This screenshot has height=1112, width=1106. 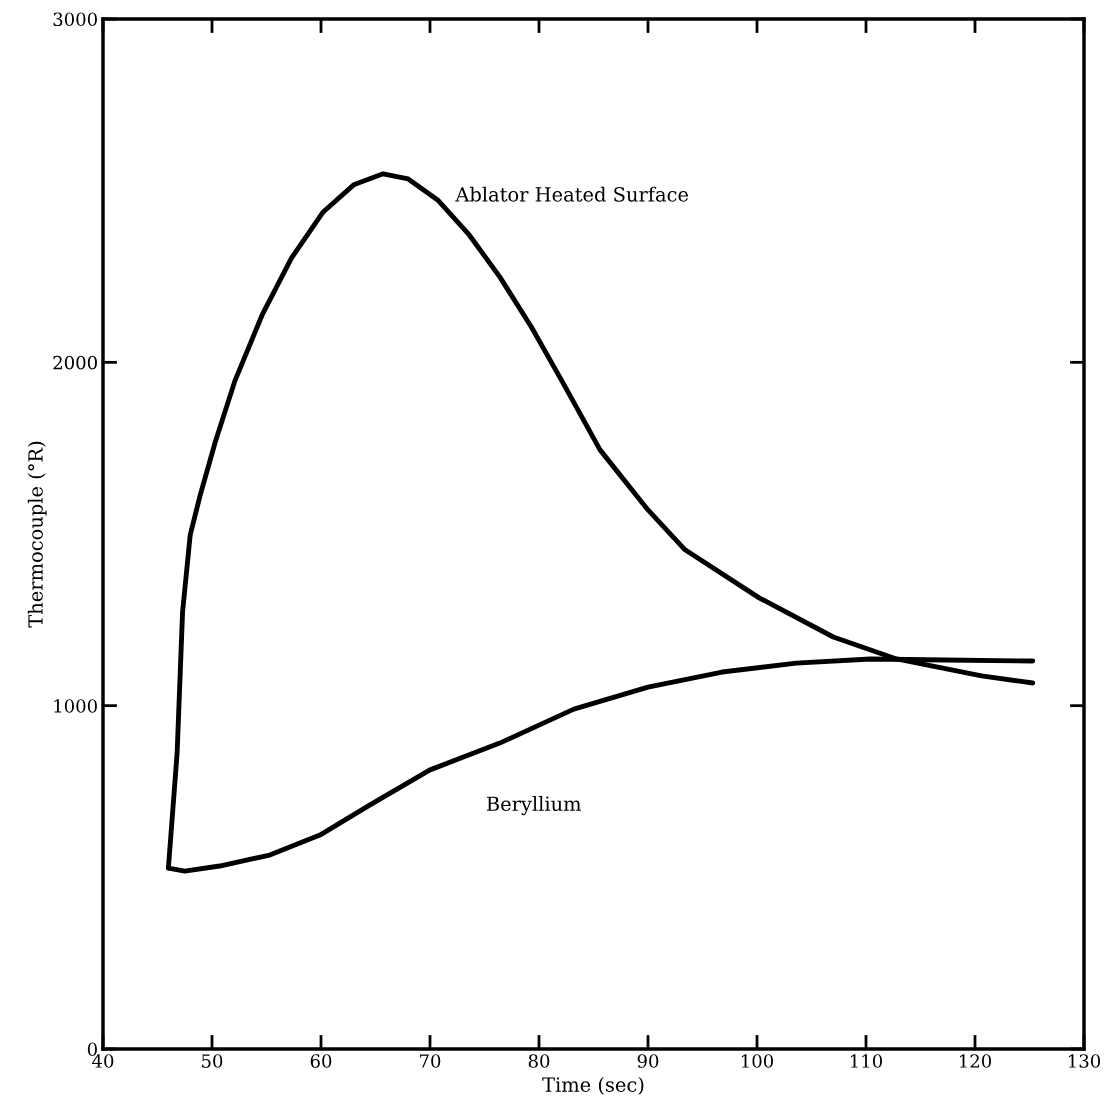 I want to click on x-tick-label: 50, so click(x=212, y=1061).